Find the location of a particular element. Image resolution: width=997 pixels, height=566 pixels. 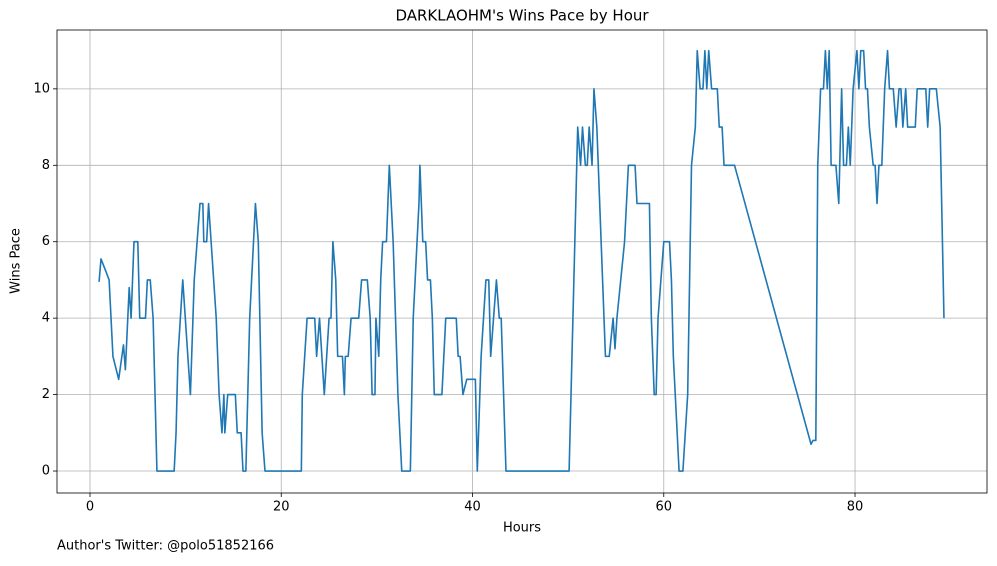

y-tick-label: 0 is located at coordinates (46, 471).